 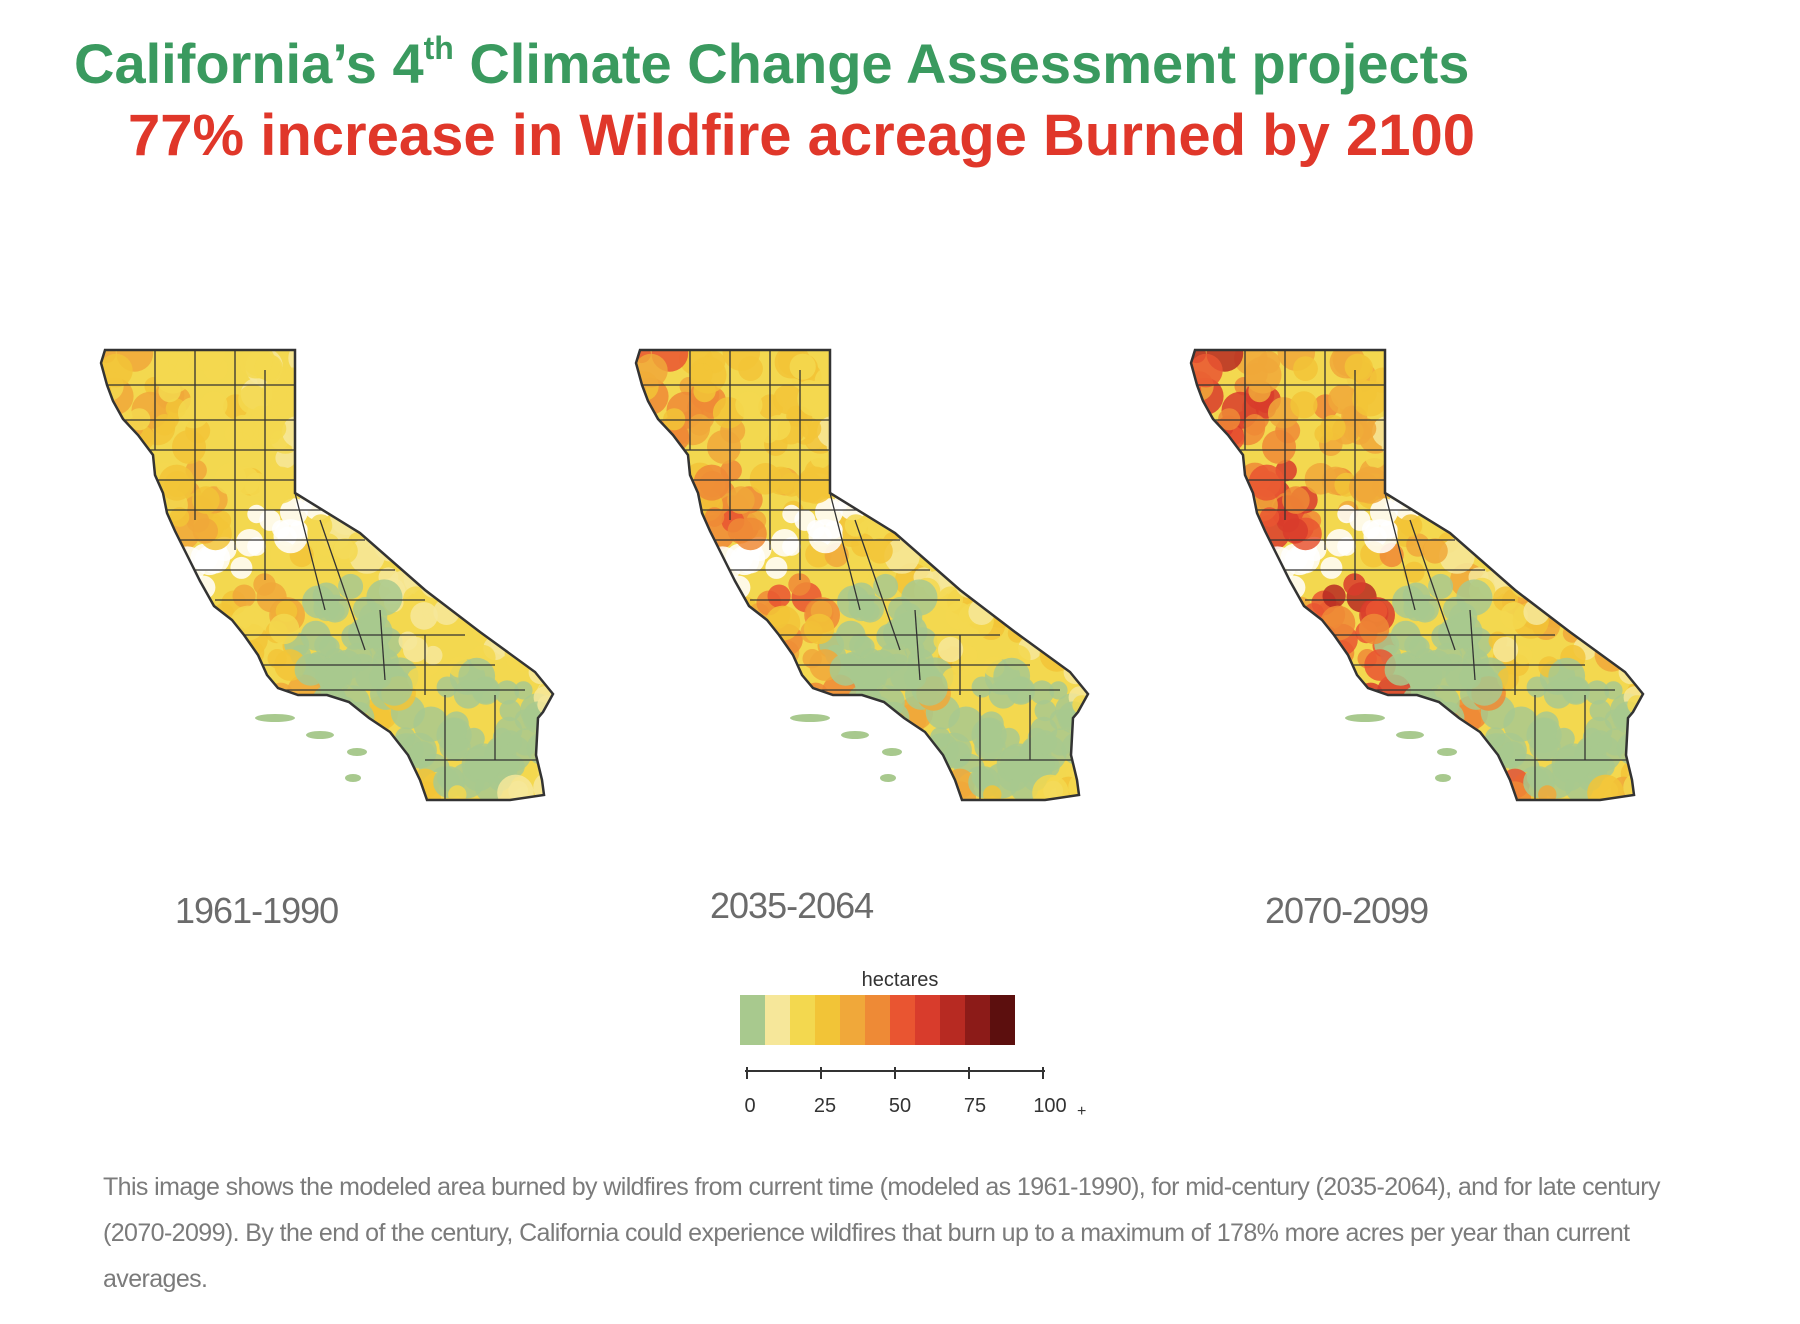 What do you see at coordinates (961, 63) in the screenshot?
I see `title-line-1-end: Climate Change Assessment projects` at bounding box center [961, 63].